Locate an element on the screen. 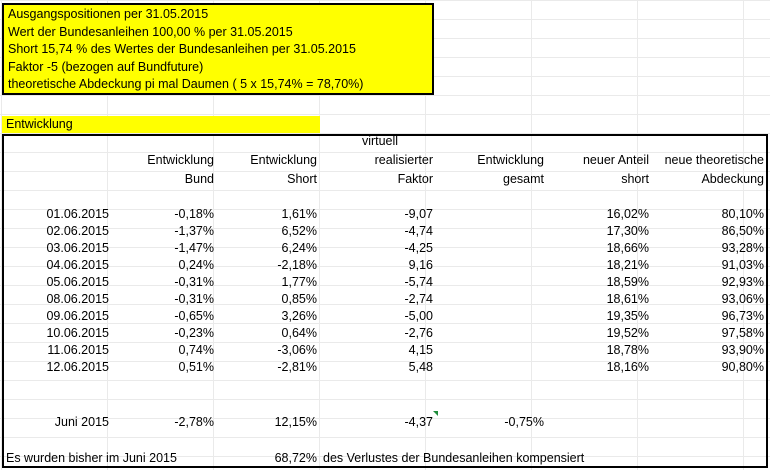 The width and height of the screenshot is (770, 470). row-faktor: -2,74 is located at coordinates (419, 299).